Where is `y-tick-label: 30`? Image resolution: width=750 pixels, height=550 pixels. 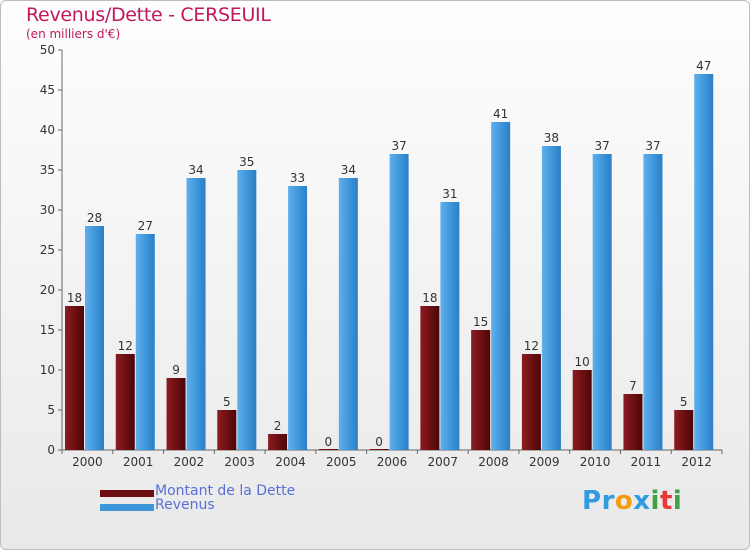 y-tick-label: 30 is located at coordinates (47, 210).